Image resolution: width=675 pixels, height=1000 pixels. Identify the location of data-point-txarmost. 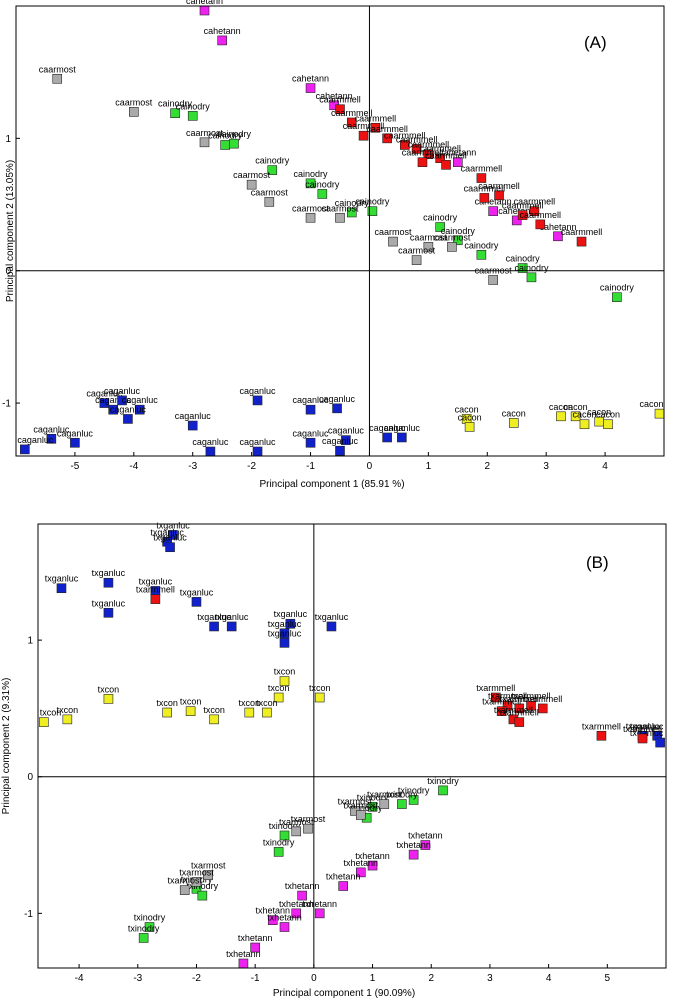
(384, 804).